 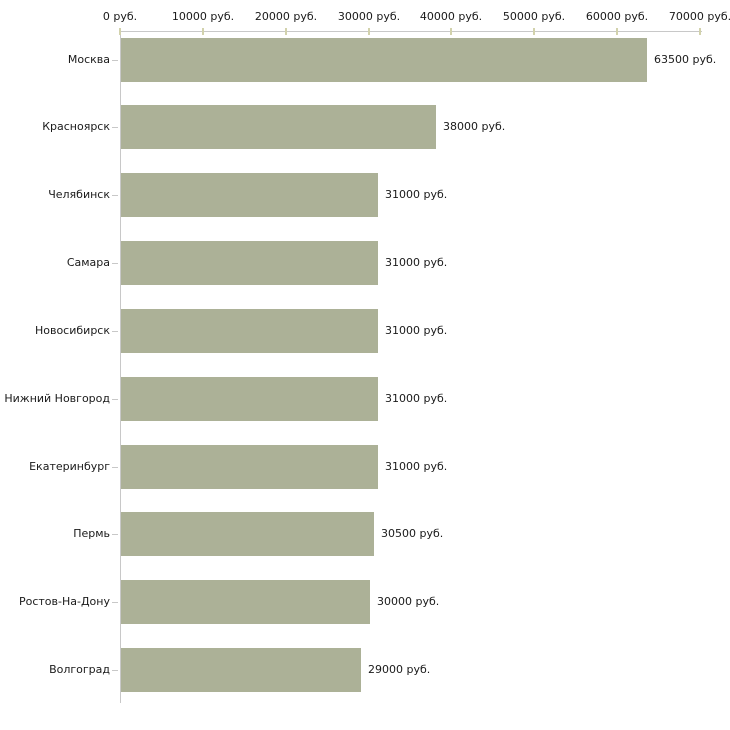 I want to click on value-label: 38000 руб., so click(x=474, y=126).